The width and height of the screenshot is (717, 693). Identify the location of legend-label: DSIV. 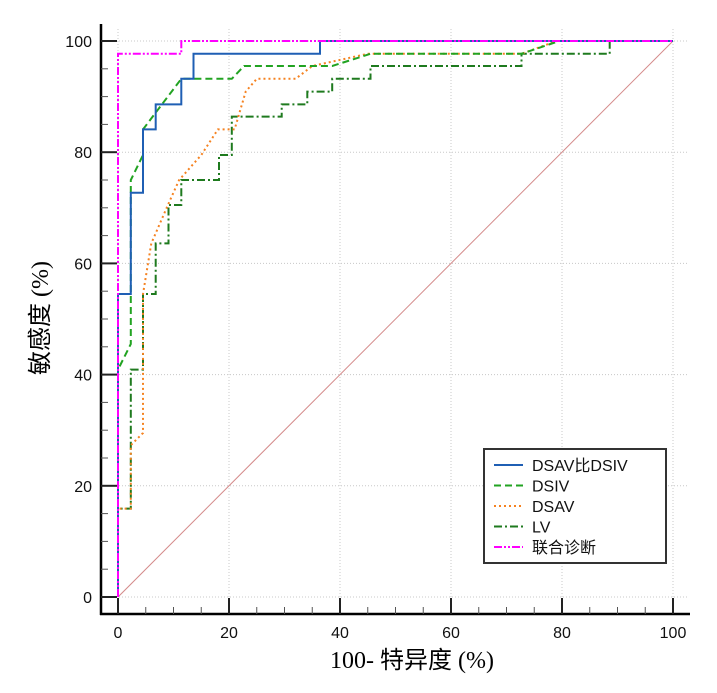
(551, 487).